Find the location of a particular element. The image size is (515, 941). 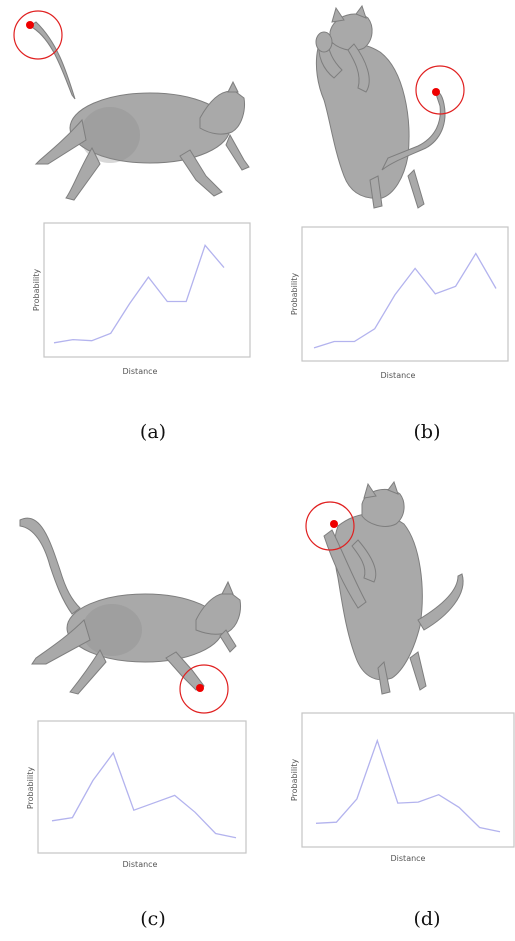

caption: (a) is located at coordinates (153, 432).